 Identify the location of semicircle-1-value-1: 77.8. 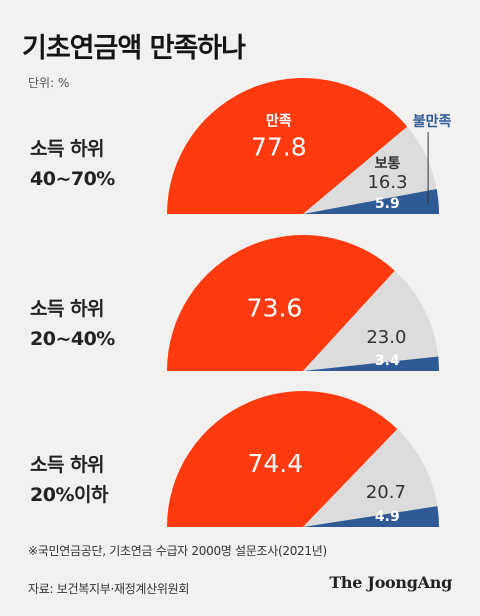
(279, 147).